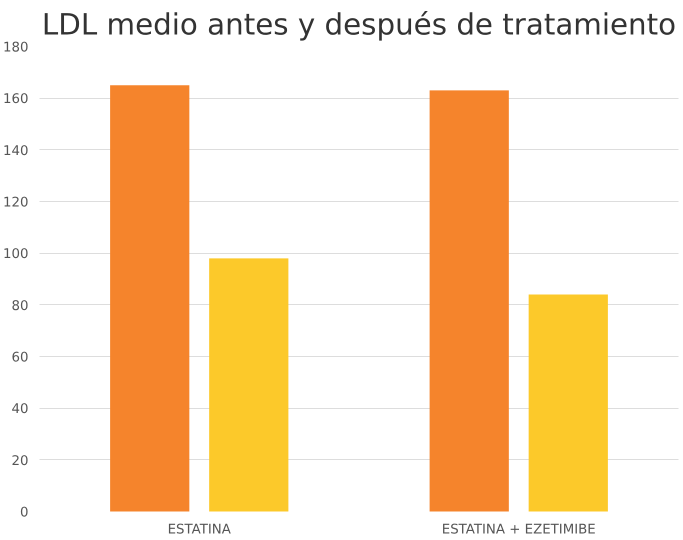 This screenshot has width=683, height=540. Describe the element at coordinates (16, 48) in the screenshot. I see `y-tick-label: 180` at that location.